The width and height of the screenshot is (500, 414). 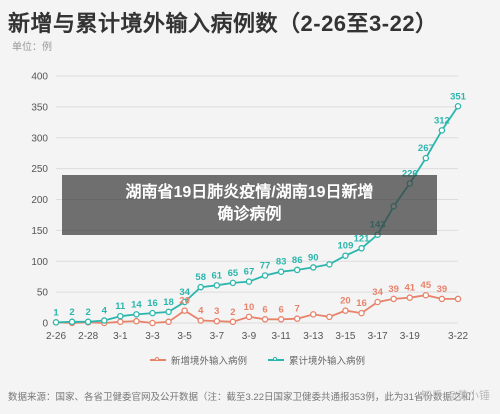 I want to click on overlay-banner: 湖南省19日肺炎疫情/湖南19日新增 确诊病例, so click(x=249, y=205).